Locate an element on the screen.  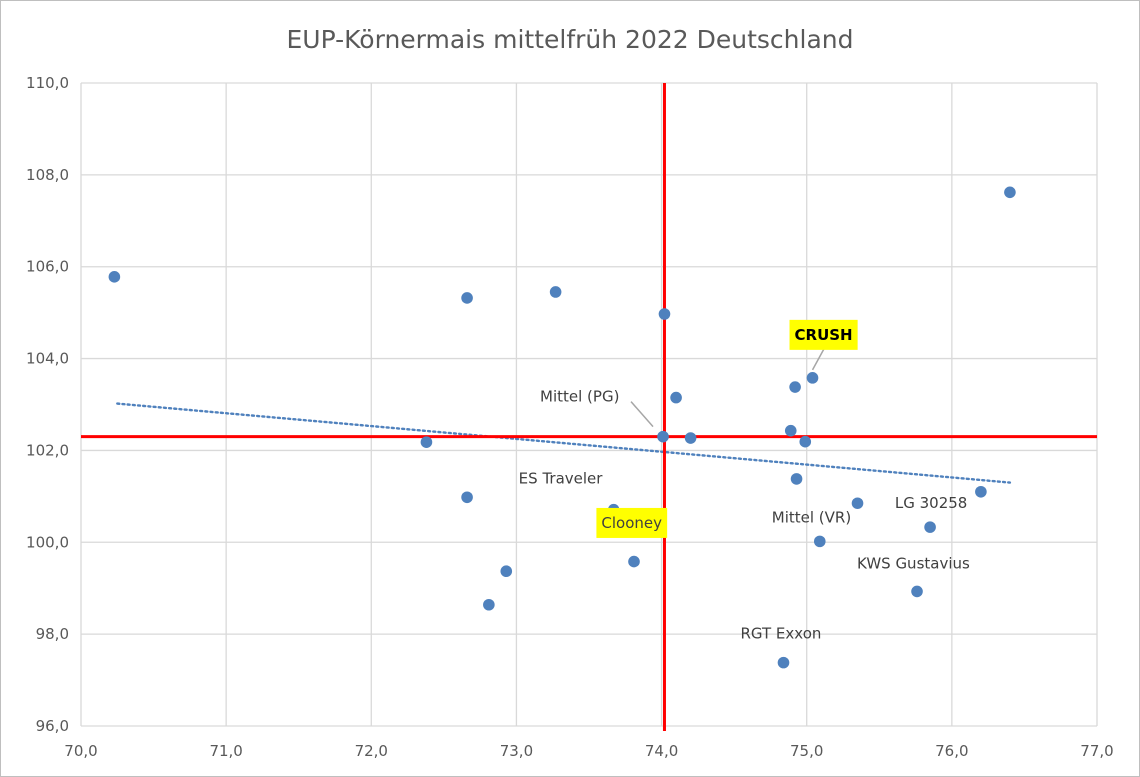
y-tick-label: 108,0 is located at coordinates (47, 175).